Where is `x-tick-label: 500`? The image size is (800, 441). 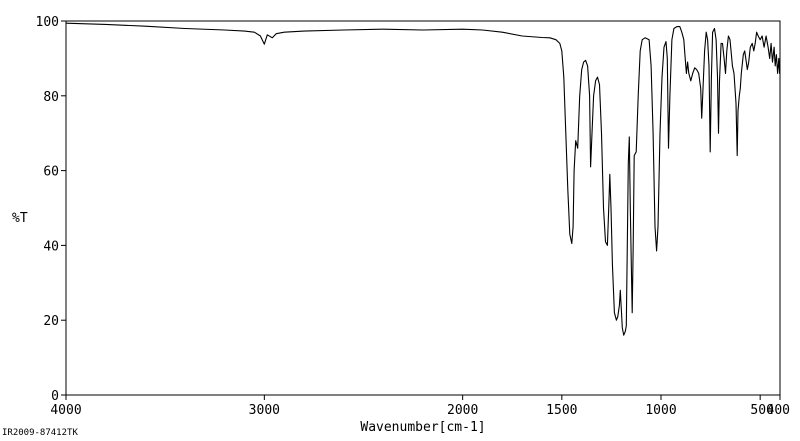 x-tick-label: 500 is located at coordinates (761, 410).